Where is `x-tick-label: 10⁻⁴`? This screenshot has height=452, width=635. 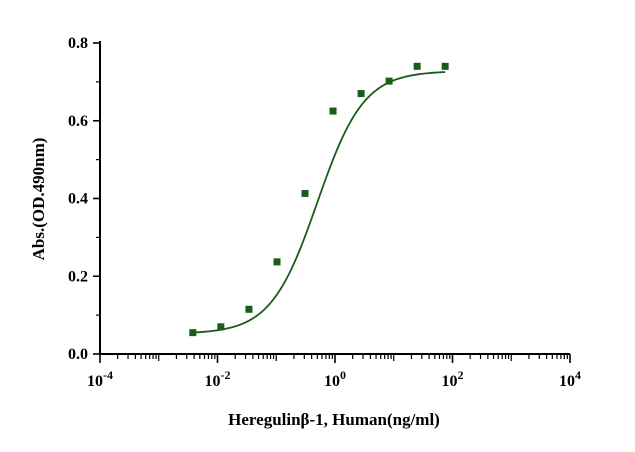
x-tick-label: 10⁻⁴ is located at coordinates (100, 379).